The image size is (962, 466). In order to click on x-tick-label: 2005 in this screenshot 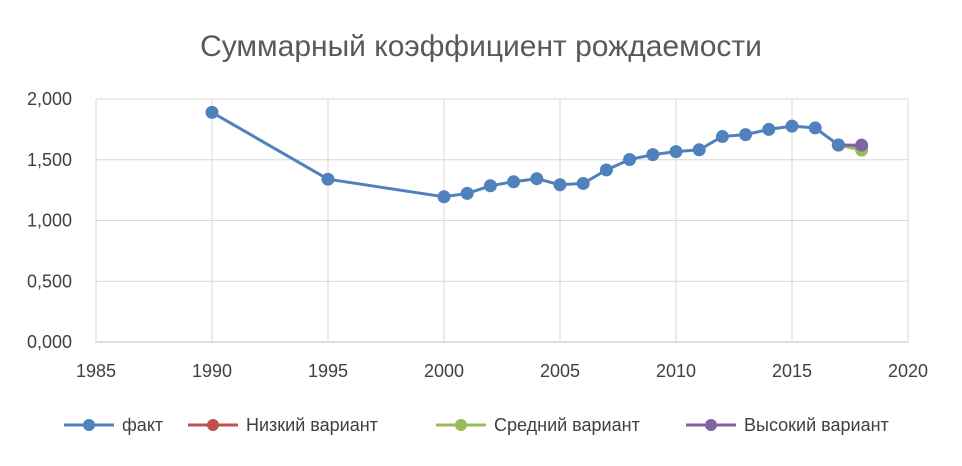, I will do `click(560, 371)`.